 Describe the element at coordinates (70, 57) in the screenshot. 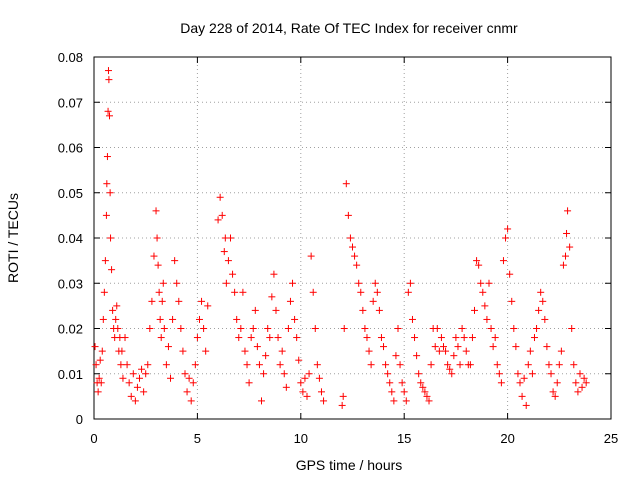

I see `y-tick-label: 0.08` at that location.